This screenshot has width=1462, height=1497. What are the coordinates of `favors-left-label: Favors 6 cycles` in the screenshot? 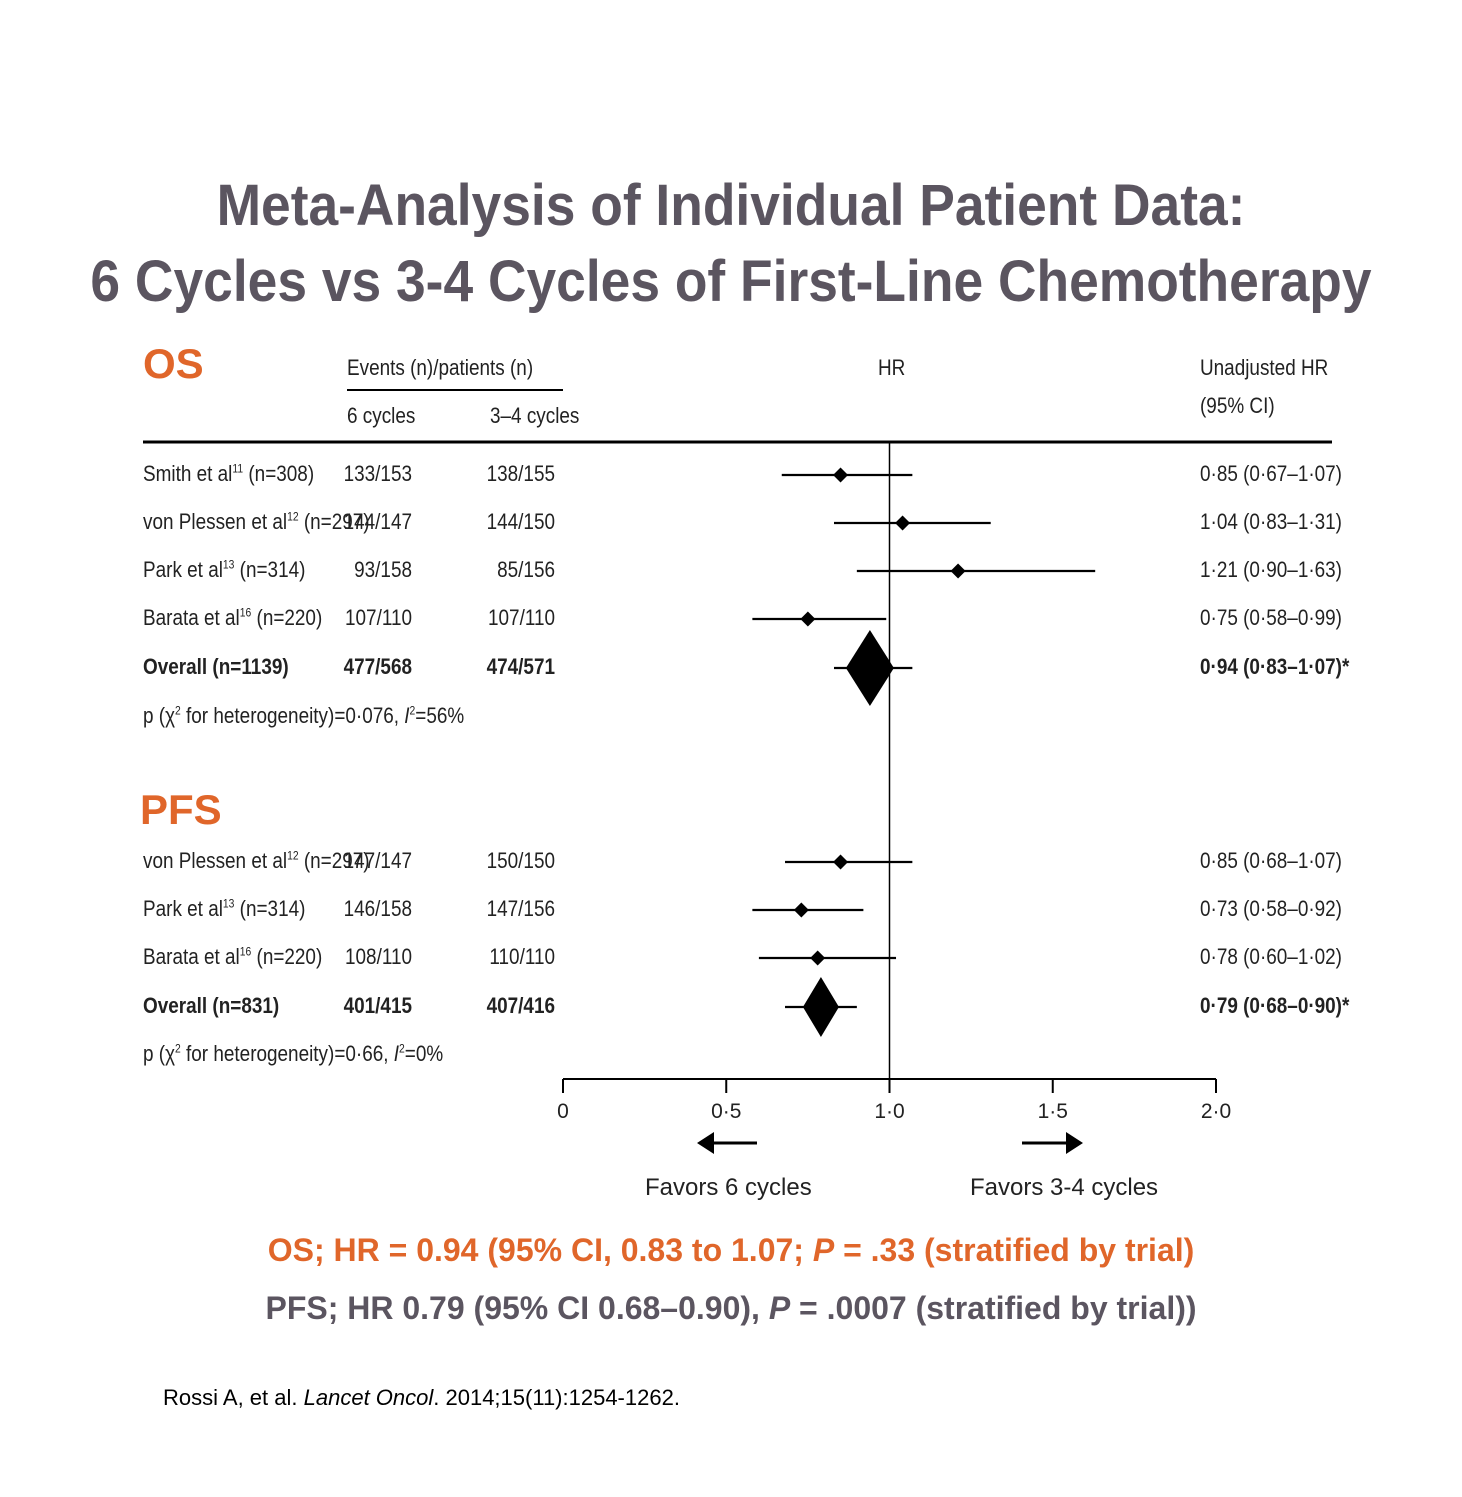 It's located at (728, 1187).